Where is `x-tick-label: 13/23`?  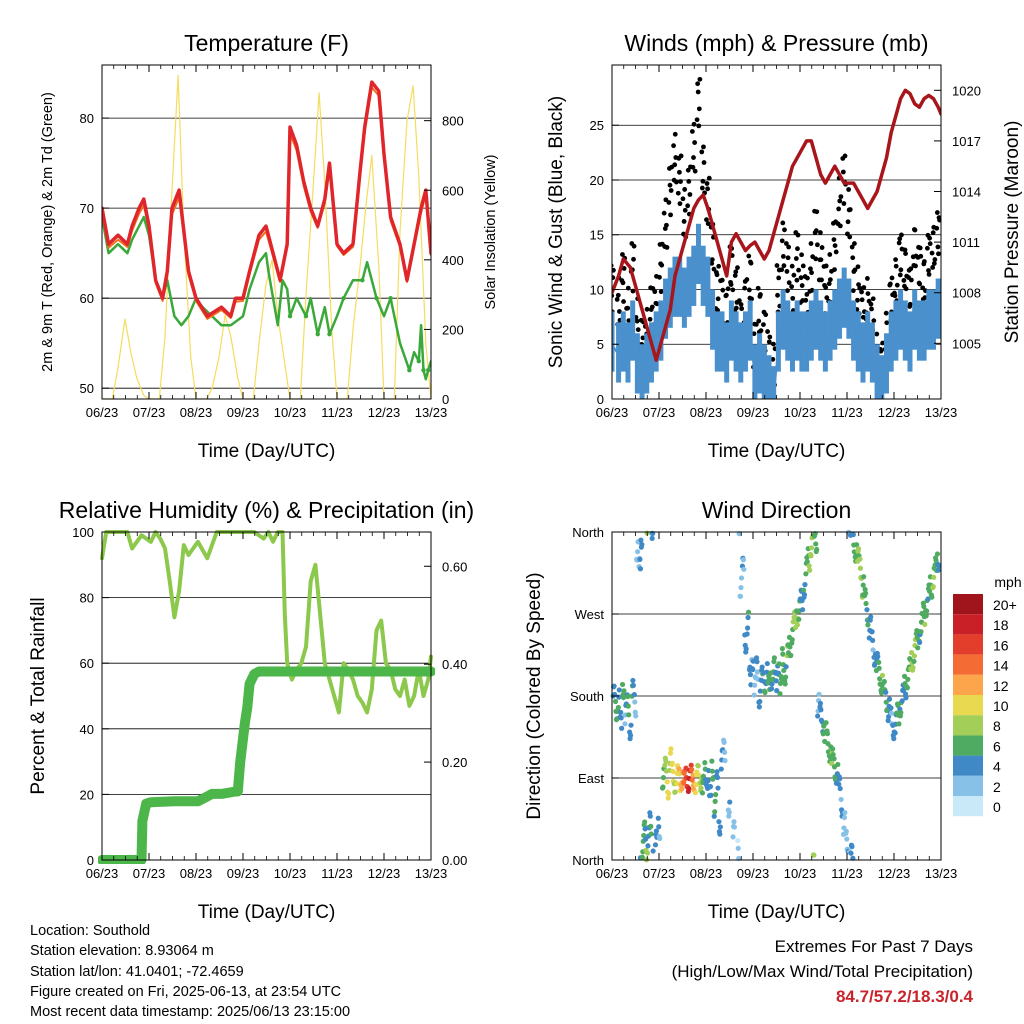 x-tick-label: 13/23 is located at coordinates (941, 873).